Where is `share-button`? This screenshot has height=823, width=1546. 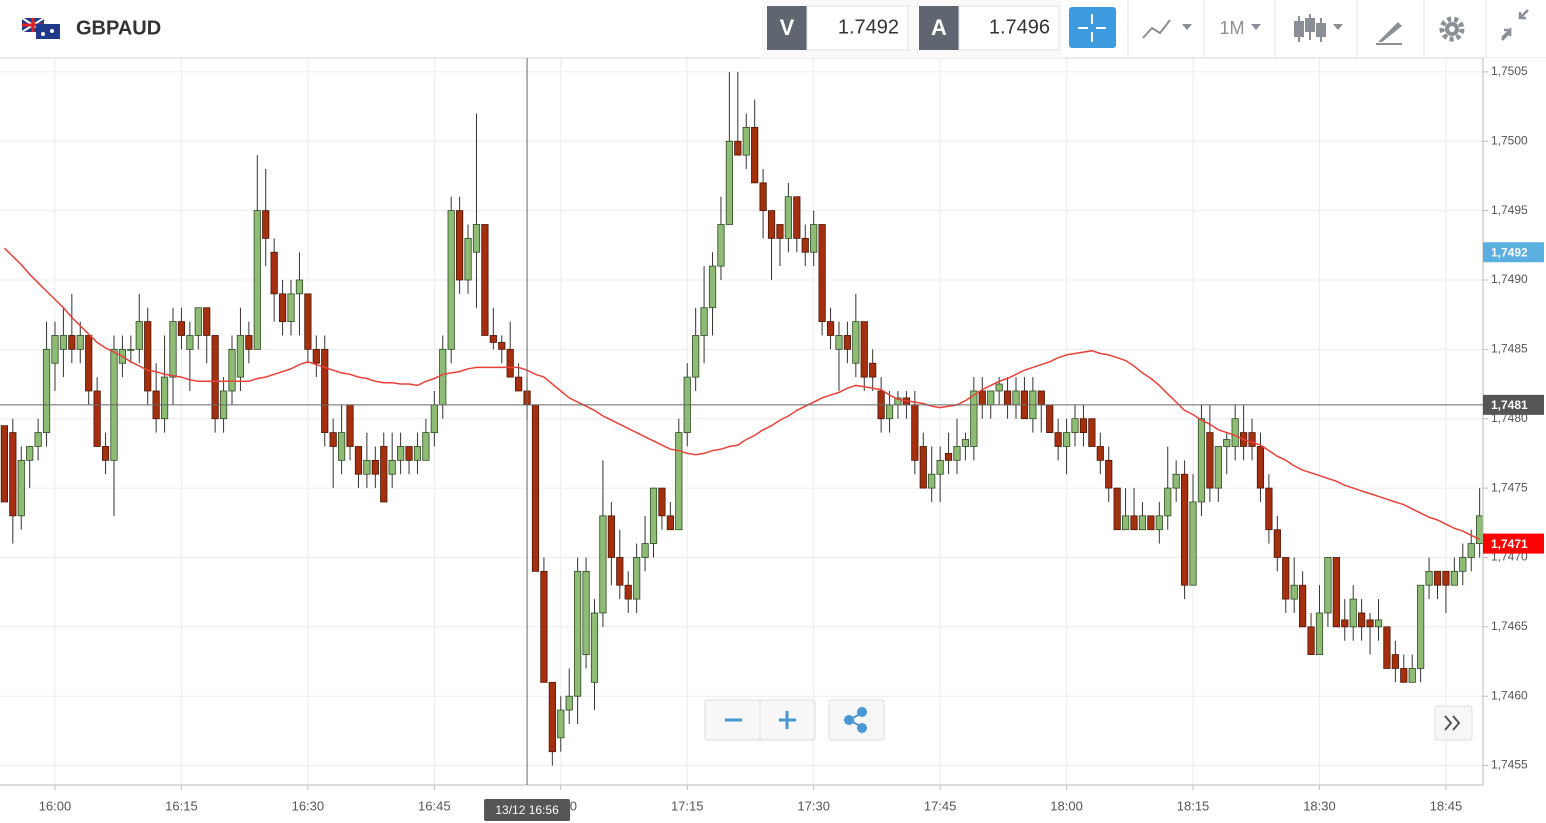
share-button is located at coordinates (855, 720).